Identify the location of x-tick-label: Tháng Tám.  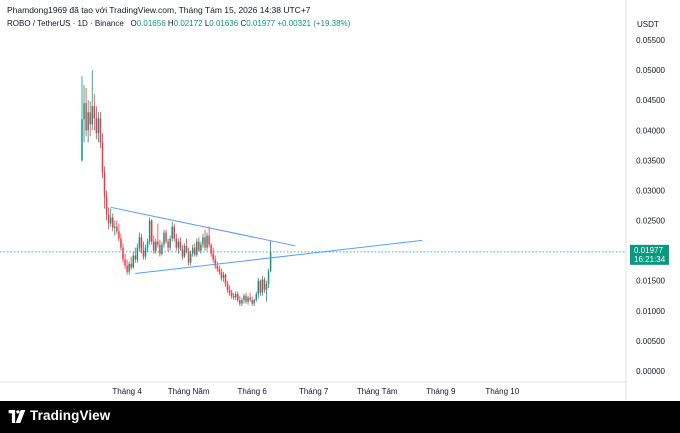
(377, 391).